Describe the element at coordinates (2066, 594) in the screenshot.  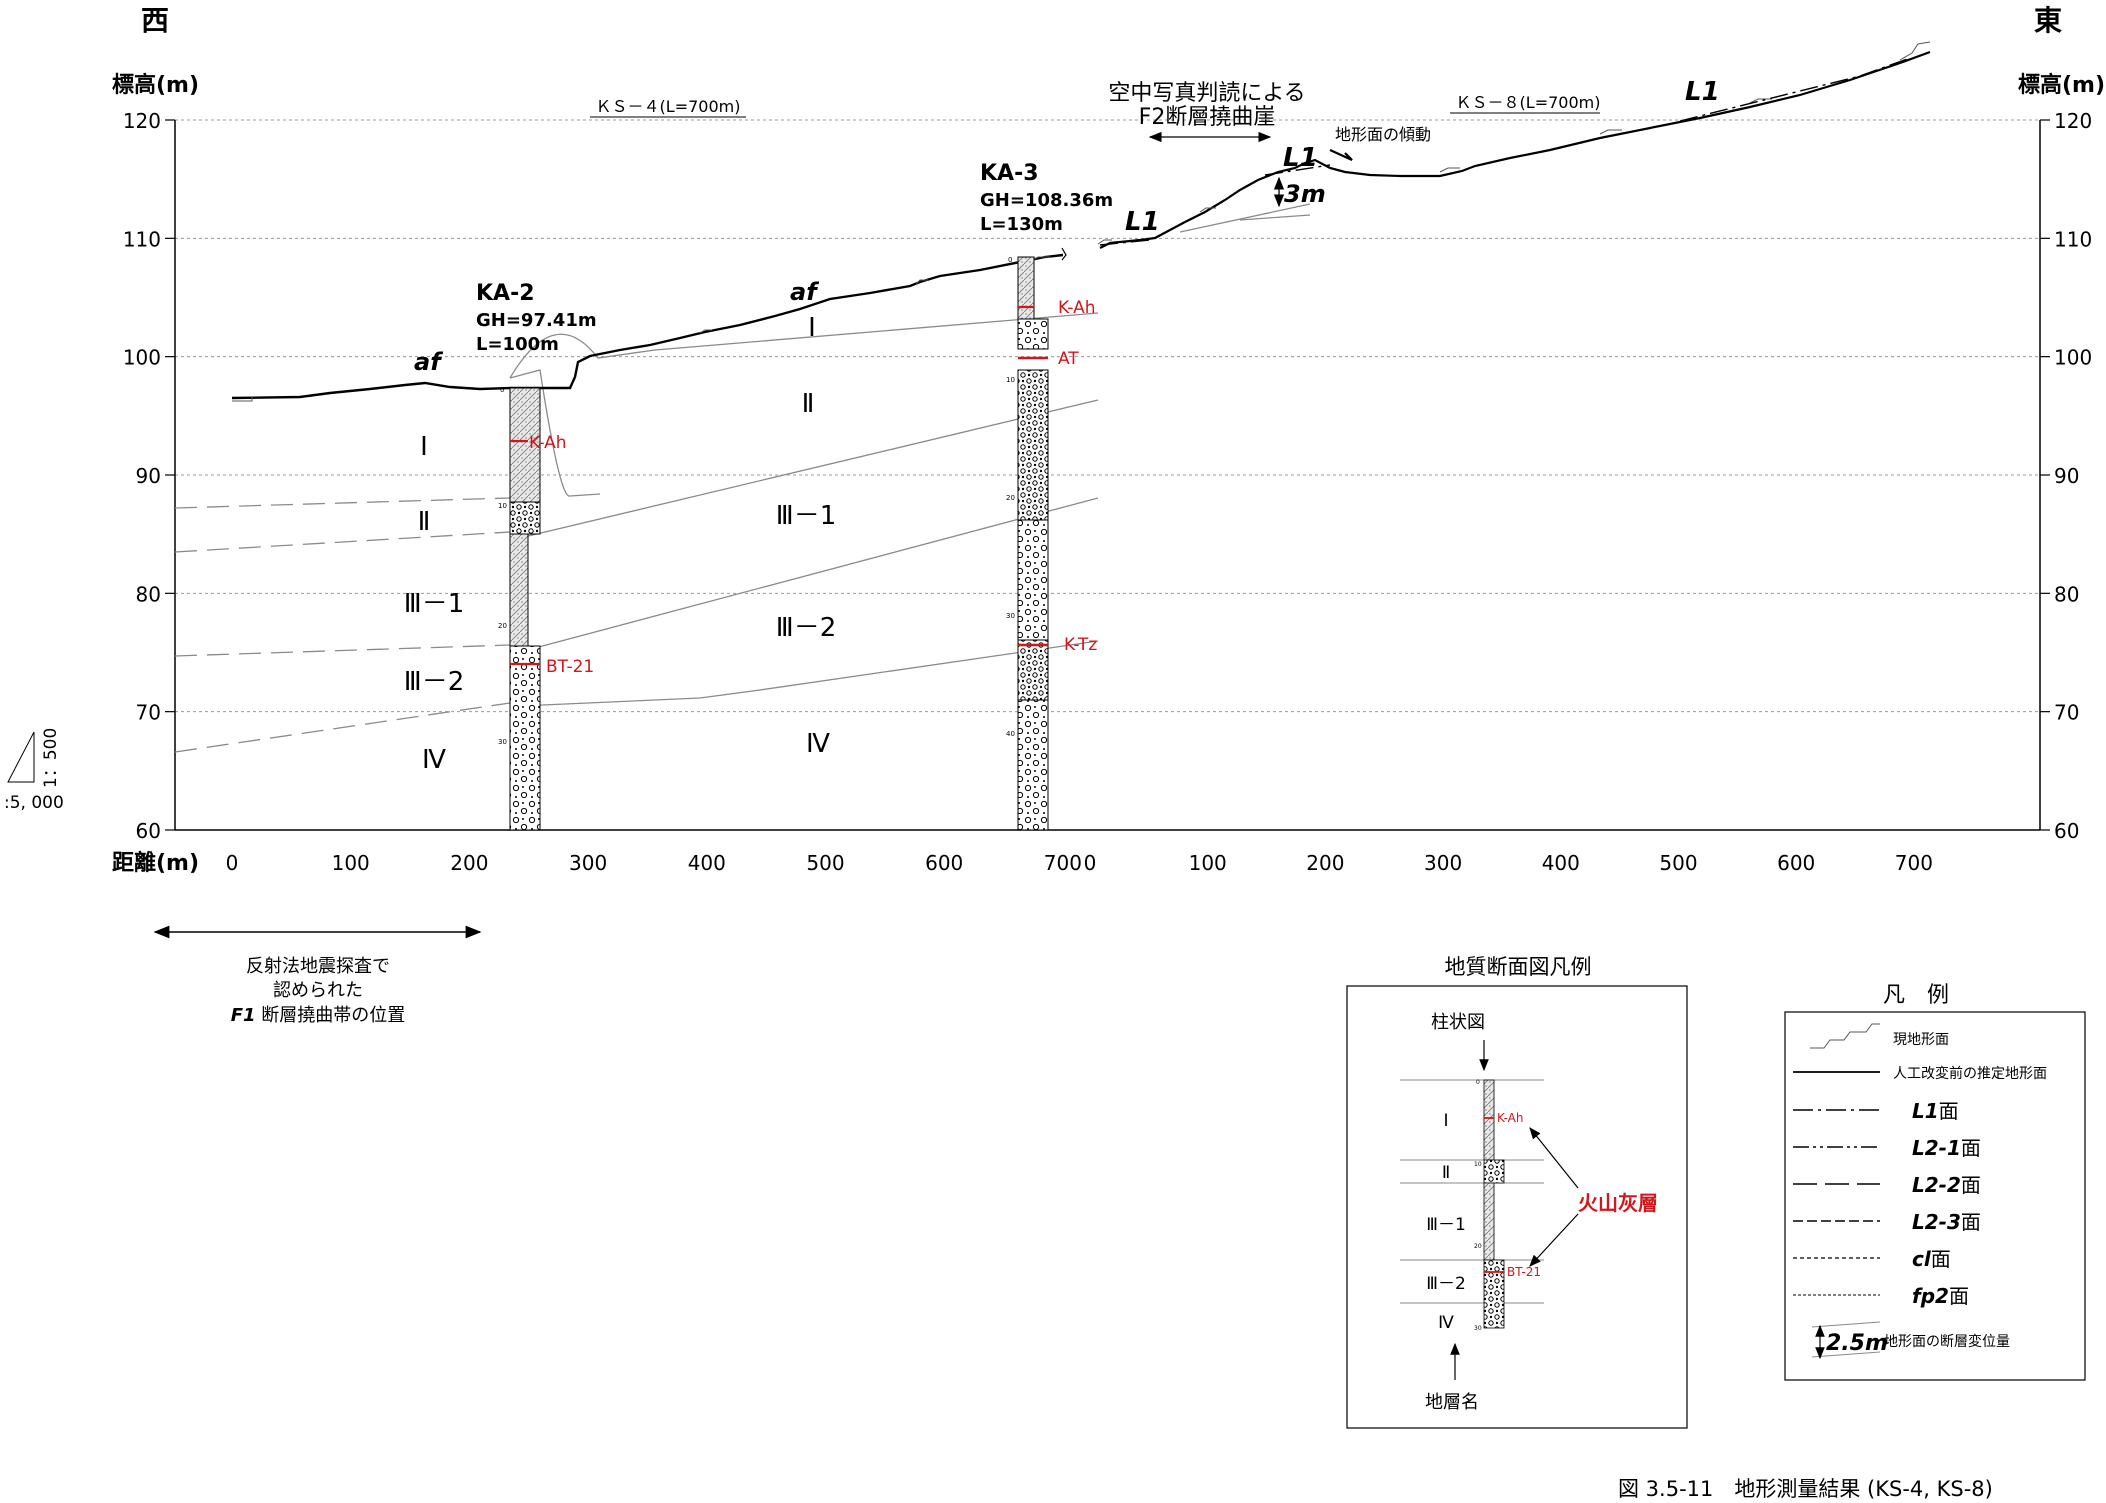
I see `y-tick-label-right: 80` at that location.